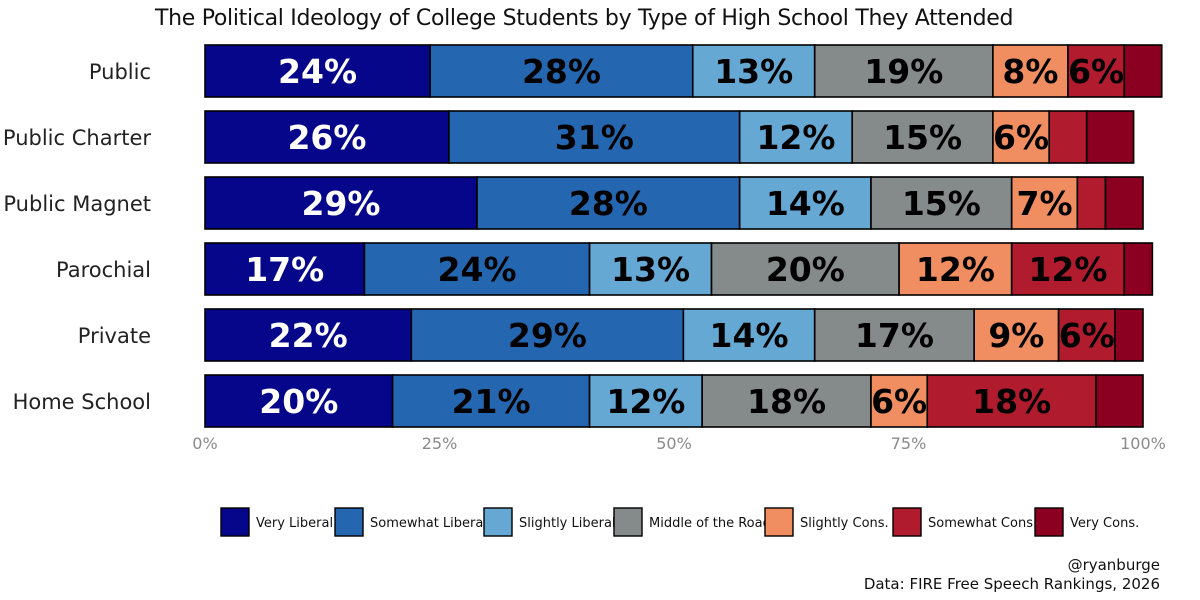  I want to click on category-label-public-charter: Public Charter, so click(77, 138).